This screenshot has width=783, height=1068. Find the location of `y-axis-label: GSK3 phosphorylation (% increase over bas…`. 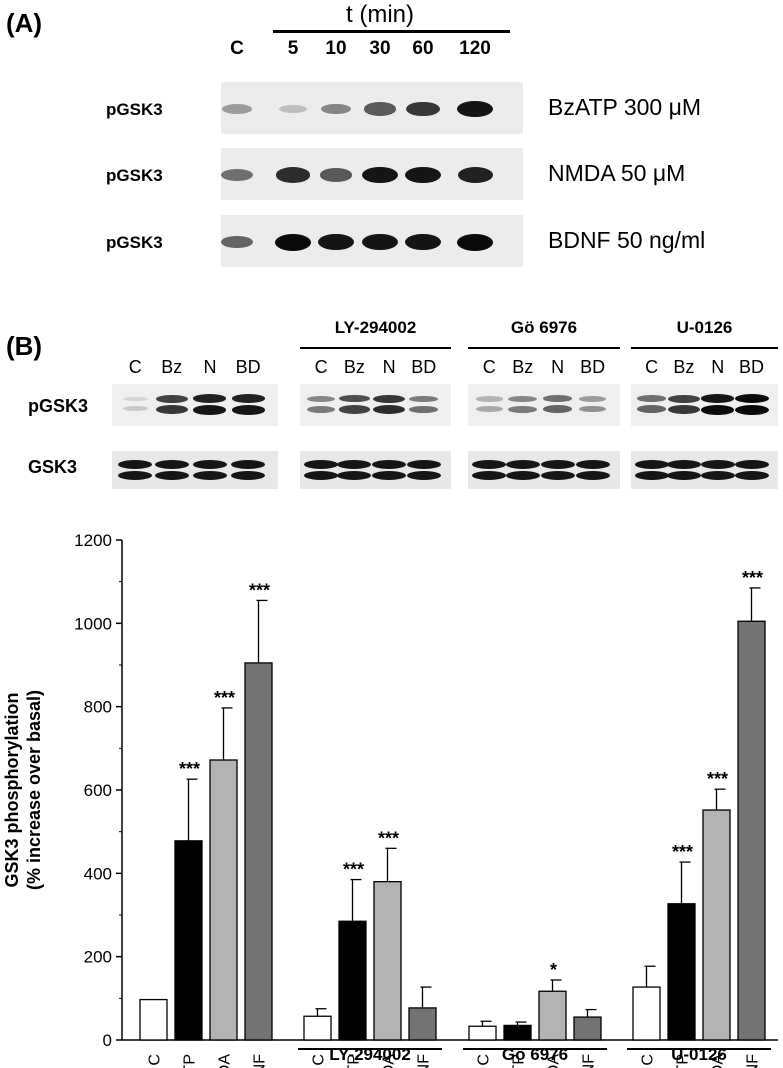

y-axis-label: GSK3 phosphorylation (% increase over bas… is located at coordinates (23, 790).